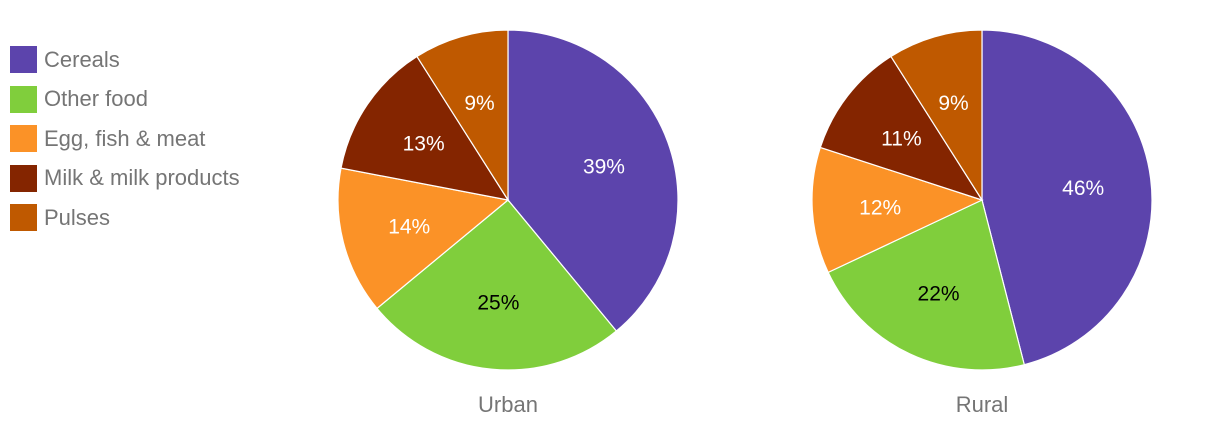 This screenshot has width=1220, height=448. Describe the element at coordinates (1083, 188) in the screenshot. I see `slice-value-label: 46%` at that location.